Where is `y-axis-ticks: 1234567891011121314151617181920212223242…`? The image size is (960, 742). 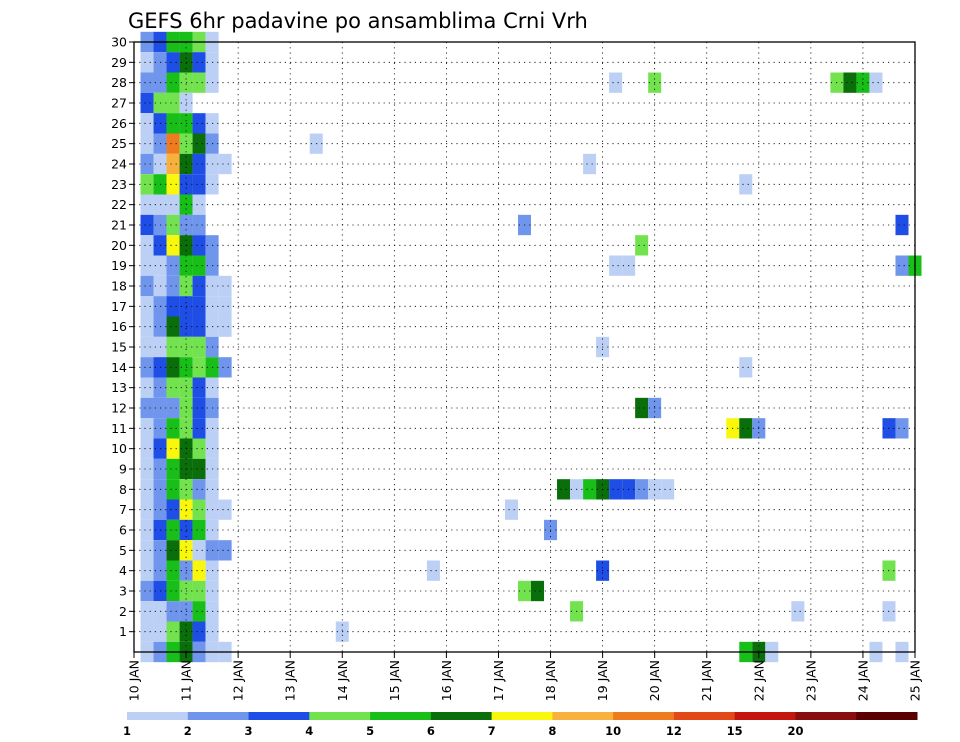
y-axis-ticks: 1234567891011121314151617181920212223242… is located at coordinates (122, 337).